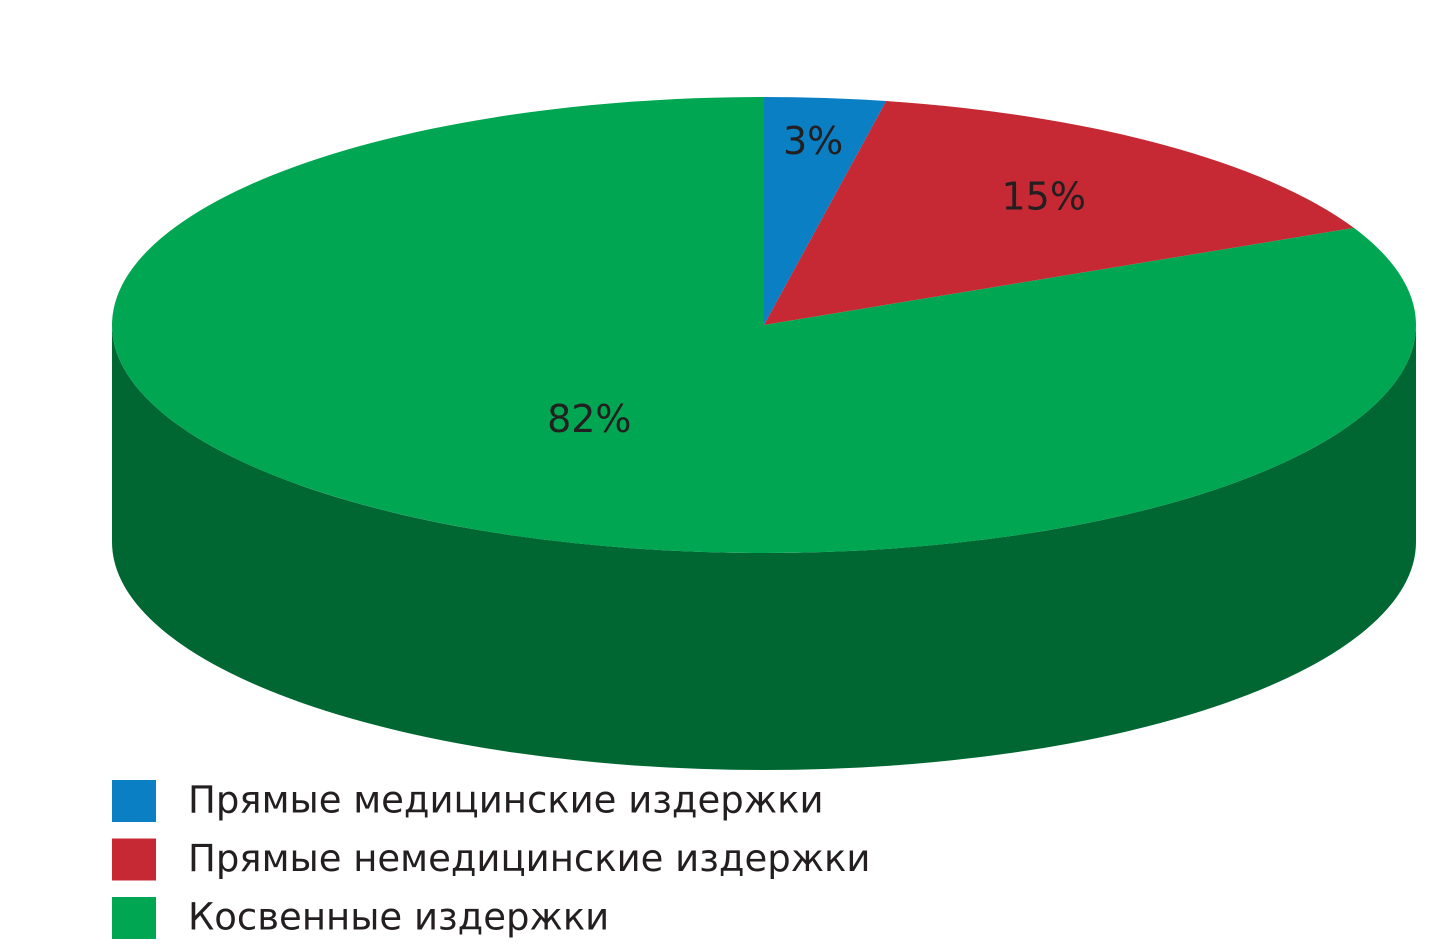 The width and height of the screenshot is (1450, 951). I want to click on value-label: 15%, so click(1043, 196).